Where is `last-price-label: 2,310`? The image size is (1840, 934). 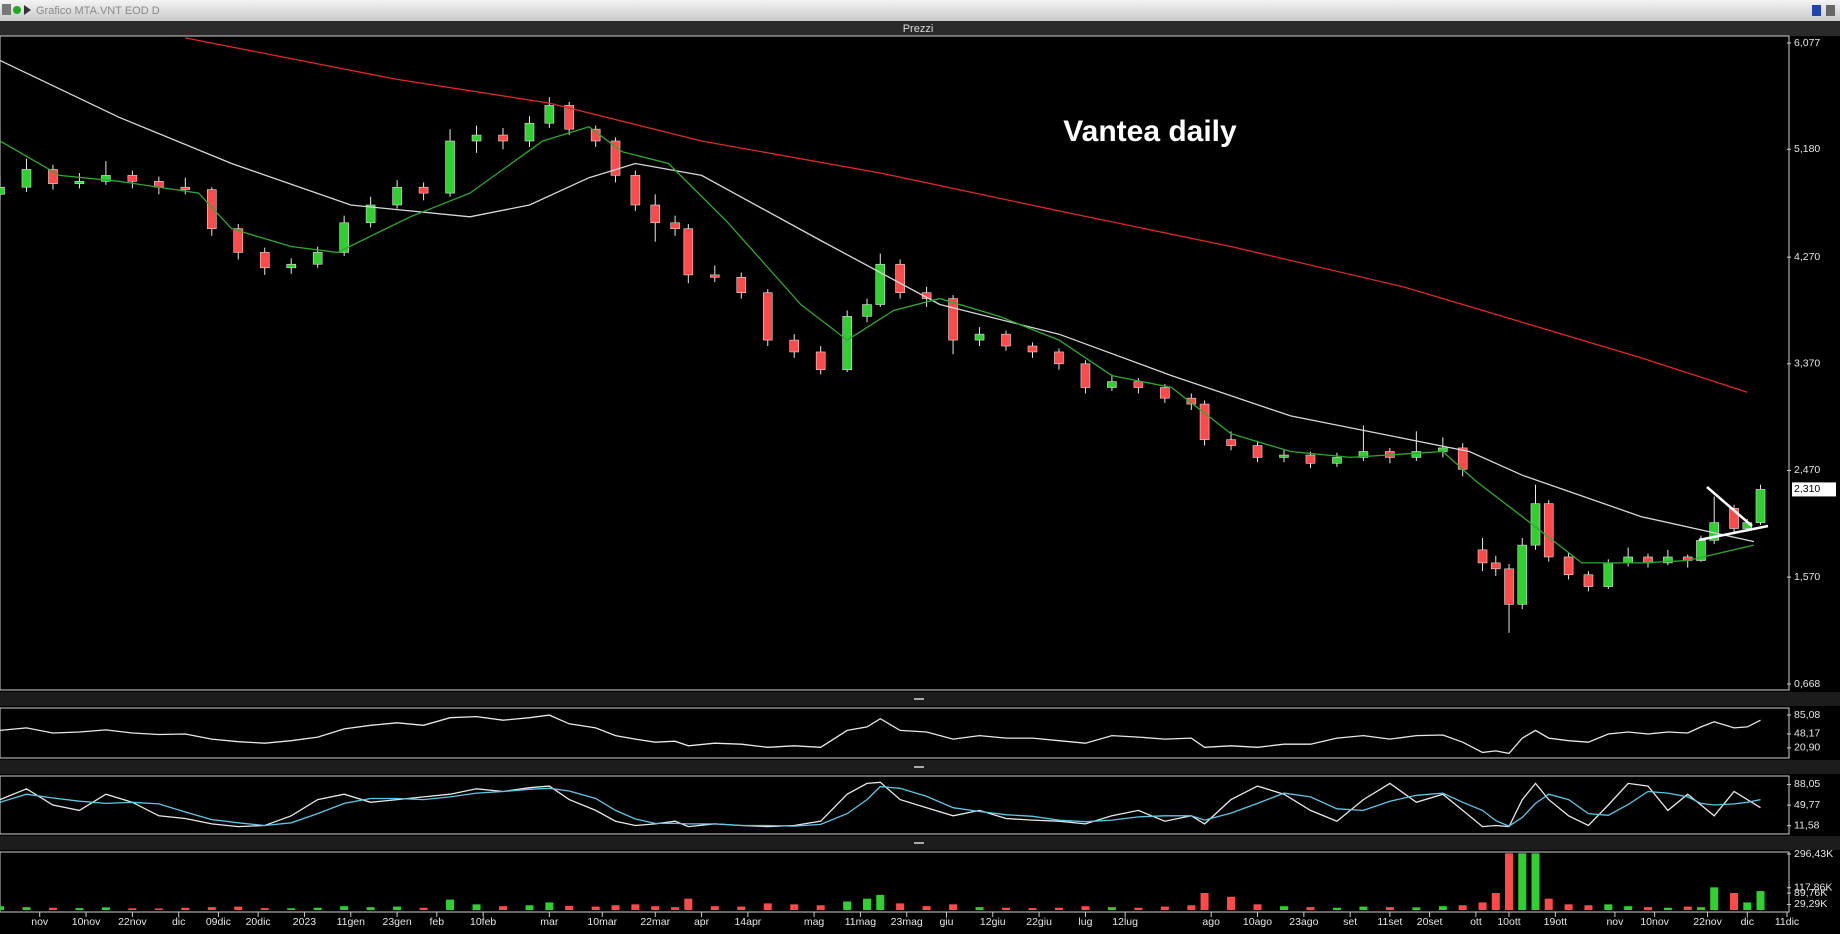
last-price-label: 2,310 is located at coordinates (1807, 489).